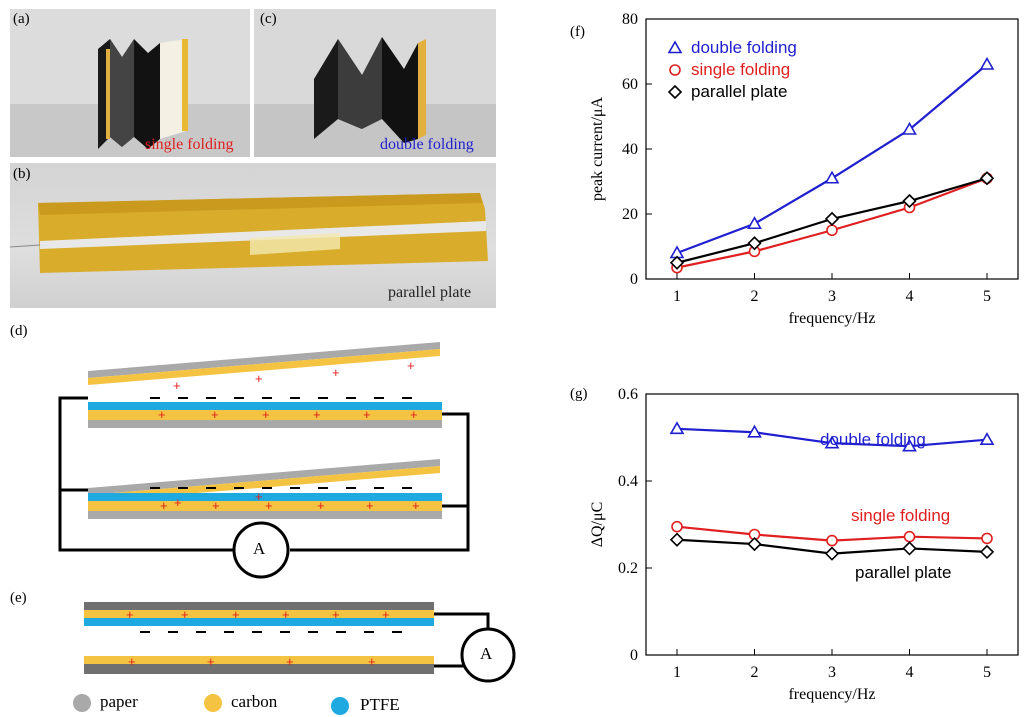 Image resolution: width=1025 pixels, height=717 pixels. I want to click on legend-label-single-folding: single folding, so click(740, 69).